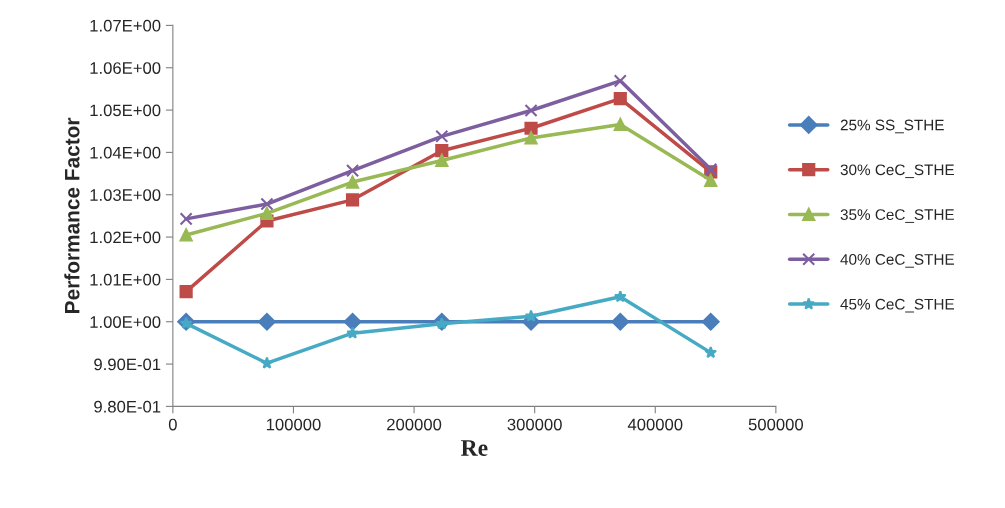 This screenshot has width=1005, height=508. What do you see at coordinates (125, 237) in the screenshot?
I see `y-tick-label: 1.02E+00` at bounding box center [125, 237].